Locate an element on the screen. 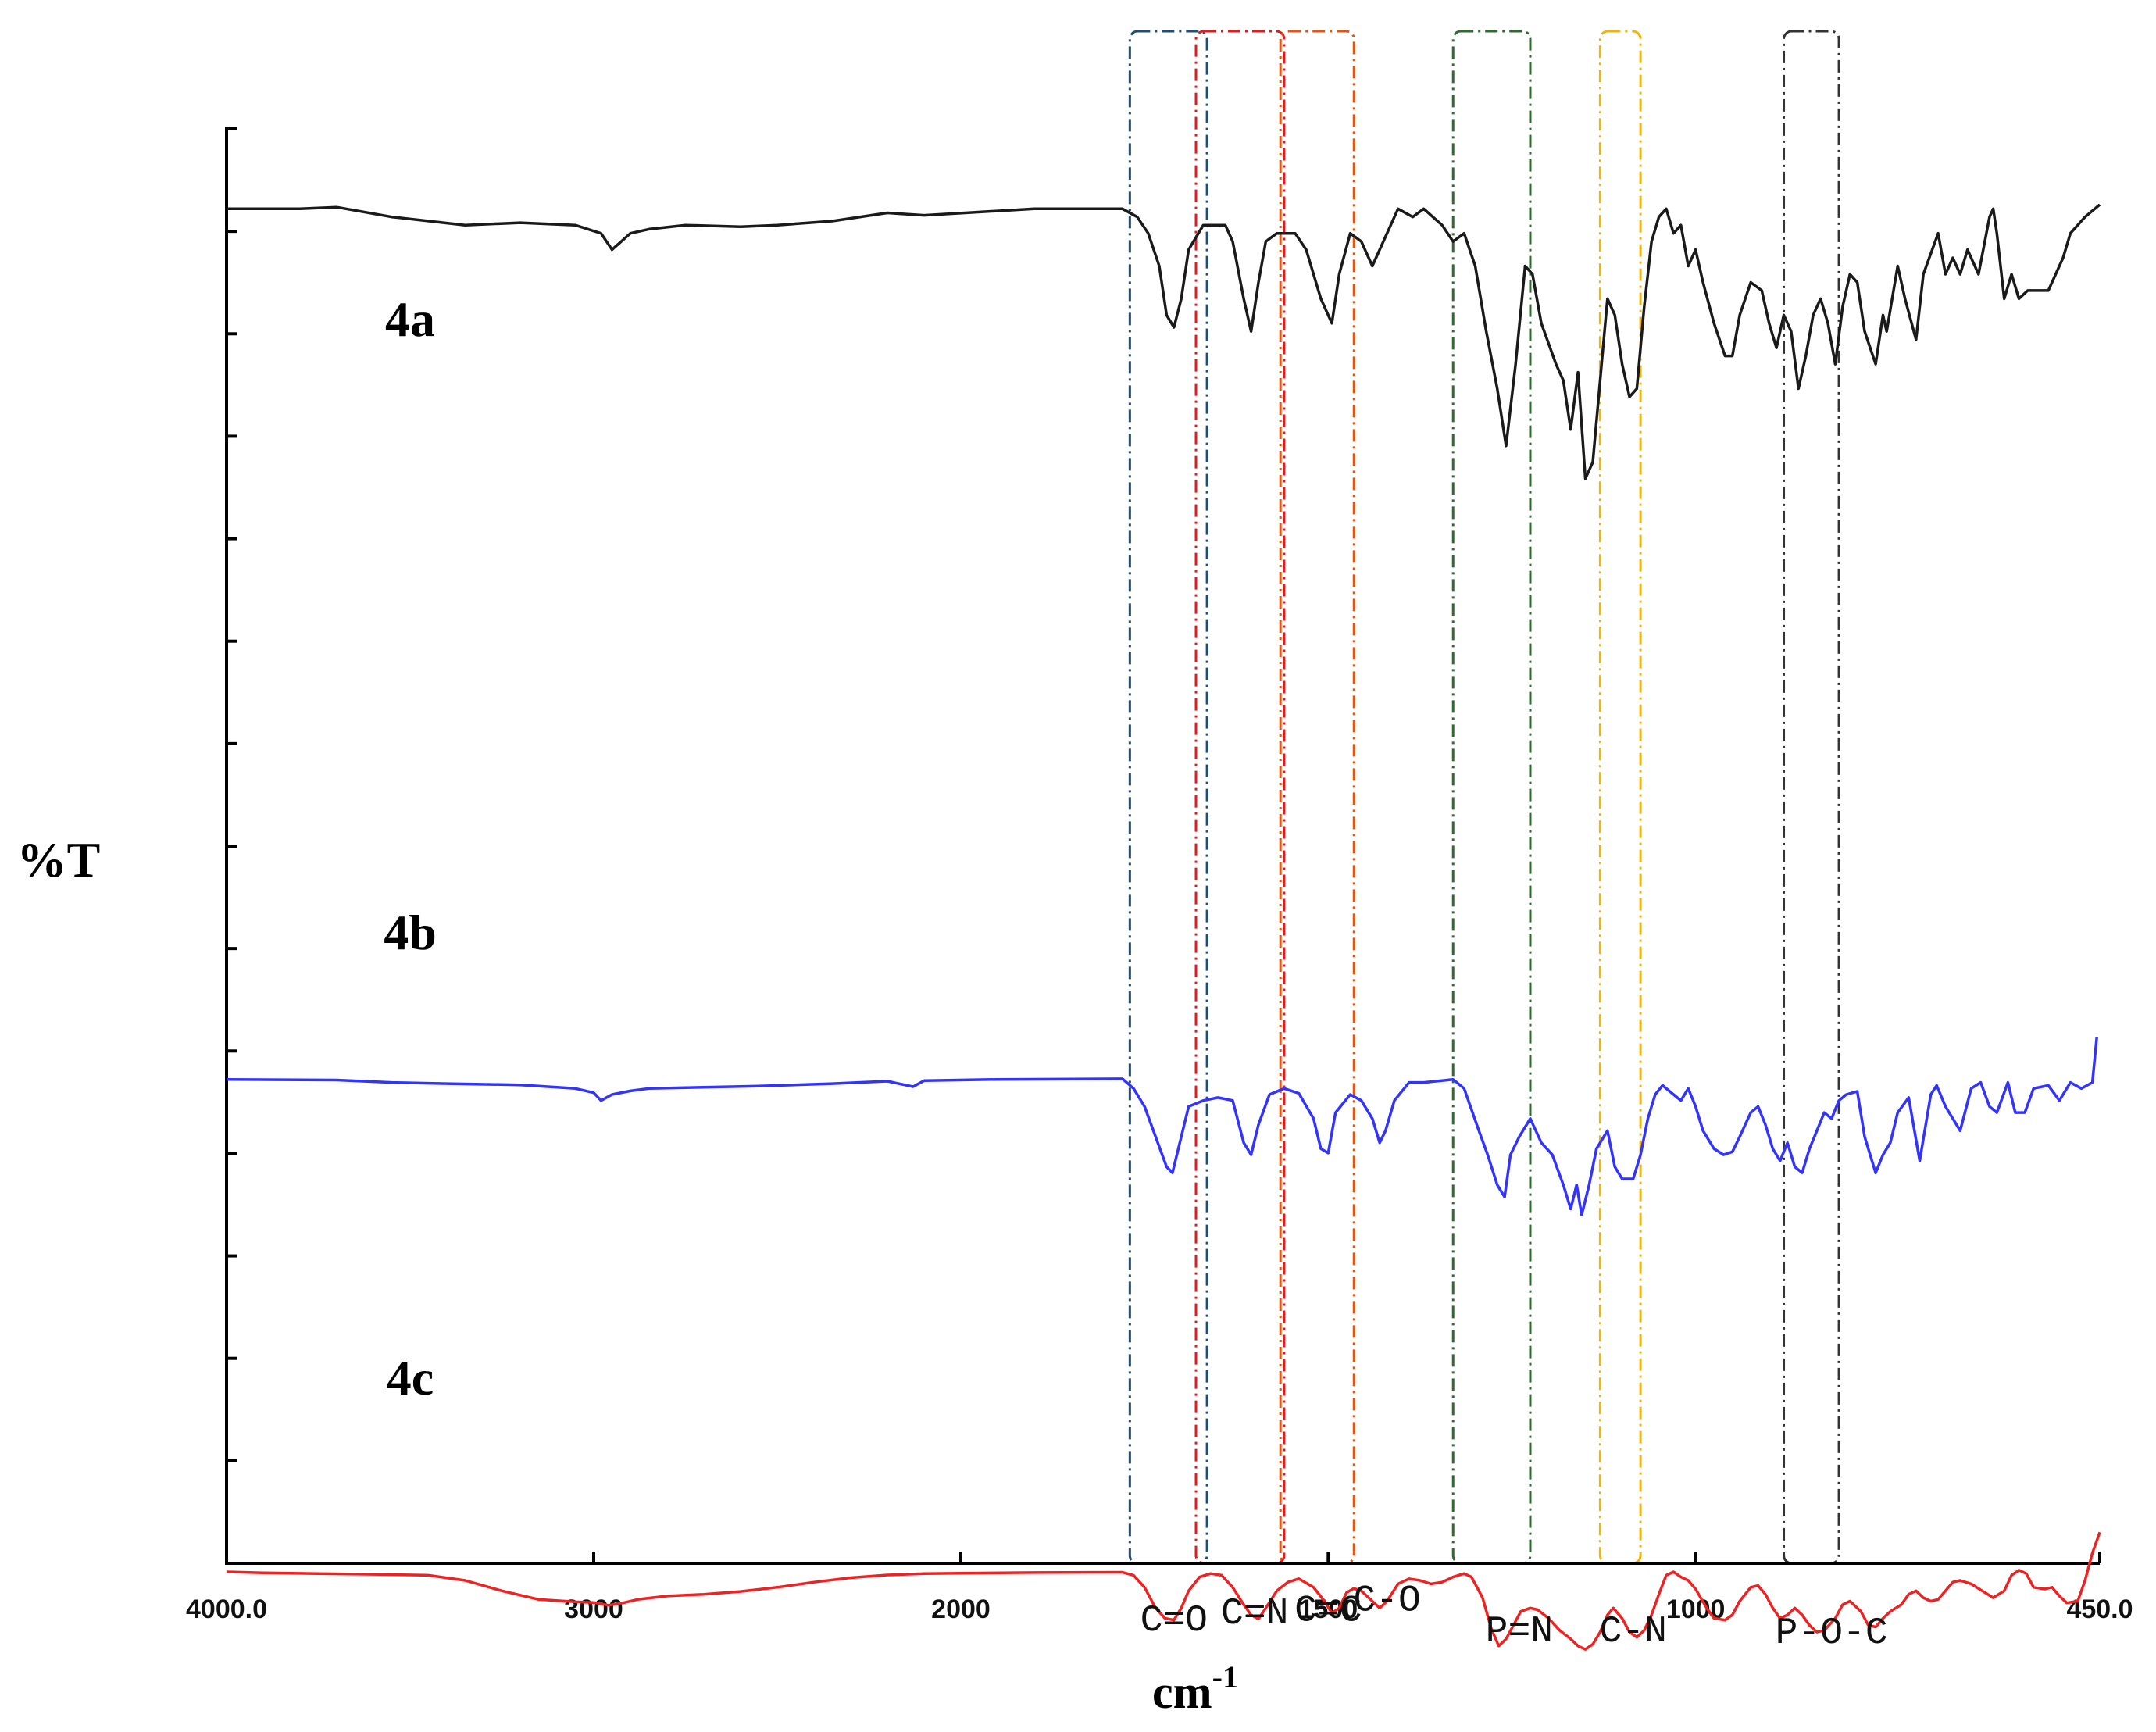  band-label: C-O is located at coordinates (1386, 1601).